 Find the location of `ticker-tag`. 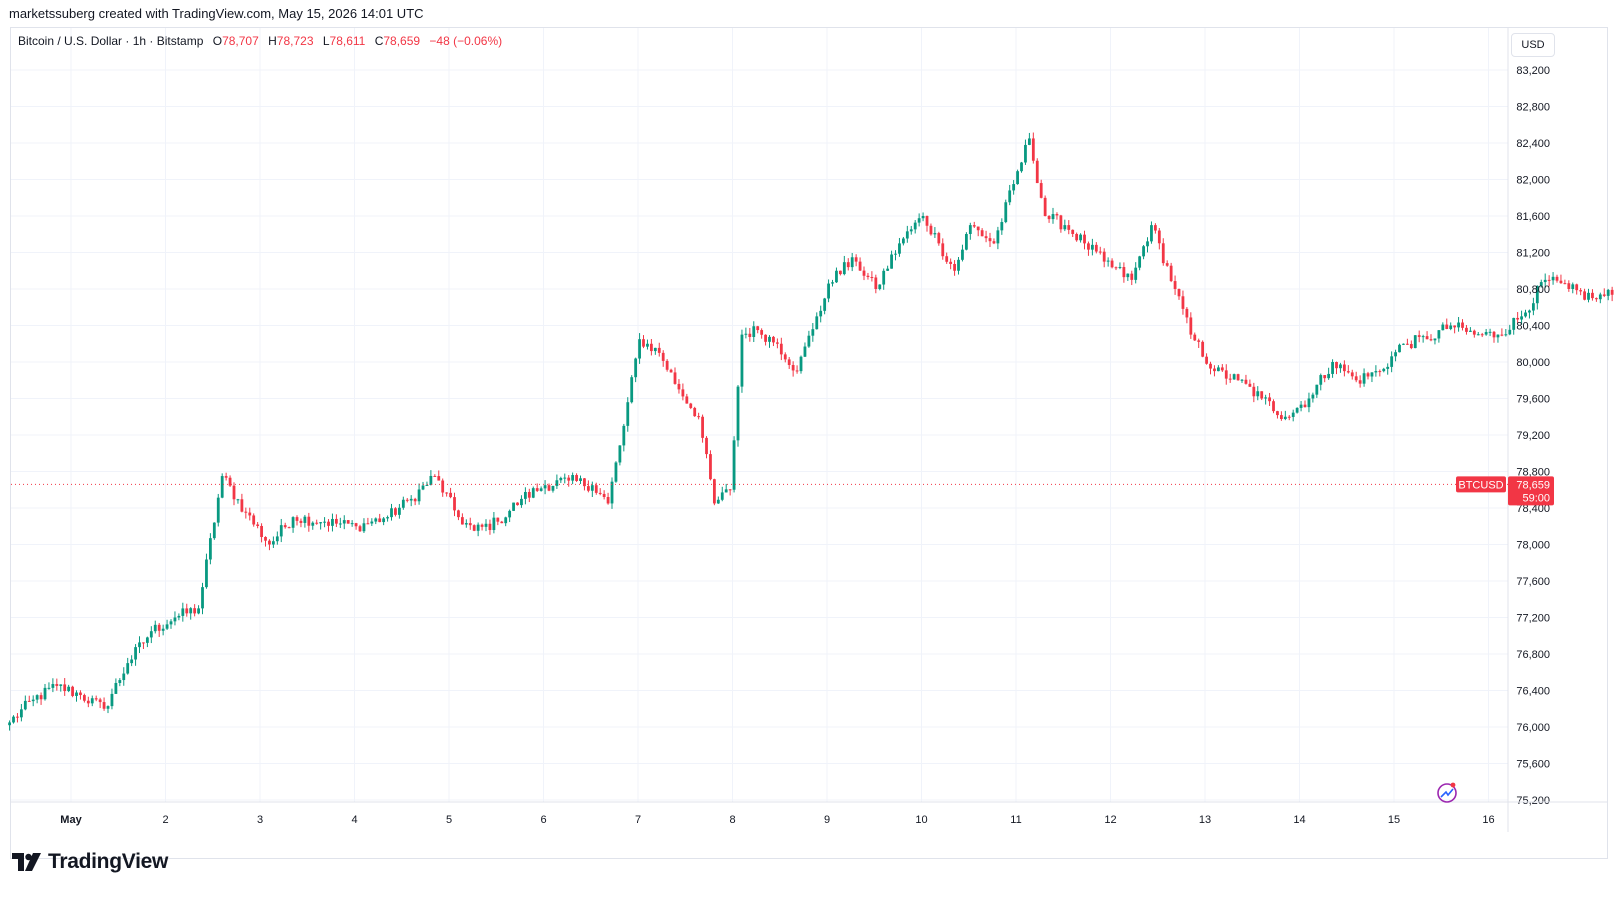

ticker-tag is located at coordinates (1481, 484).